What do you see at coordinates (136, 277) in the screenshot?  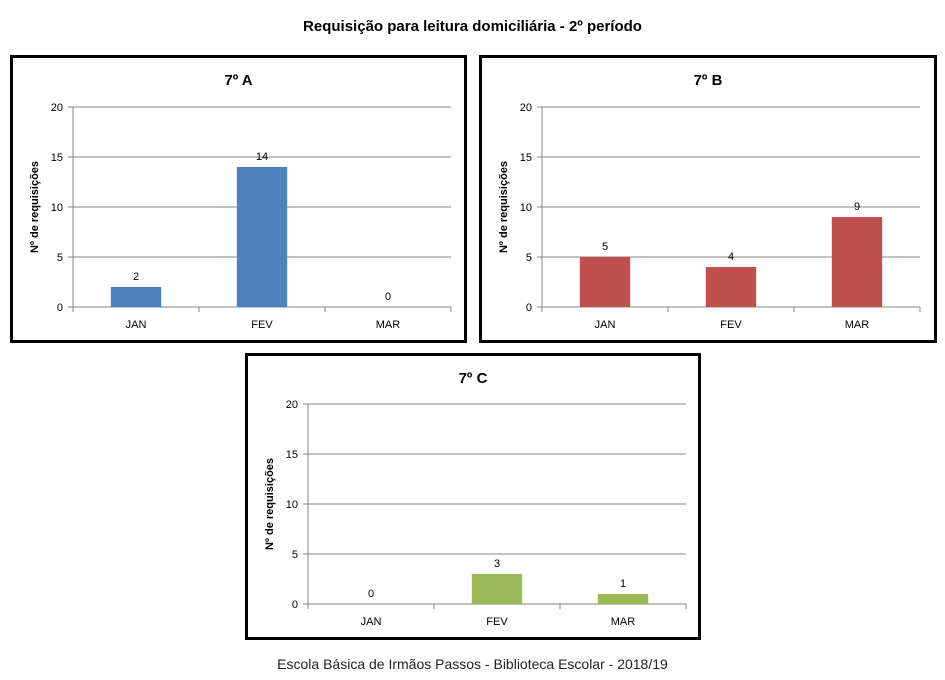 I see `data-label: 2` at bounding box center [136, 277].